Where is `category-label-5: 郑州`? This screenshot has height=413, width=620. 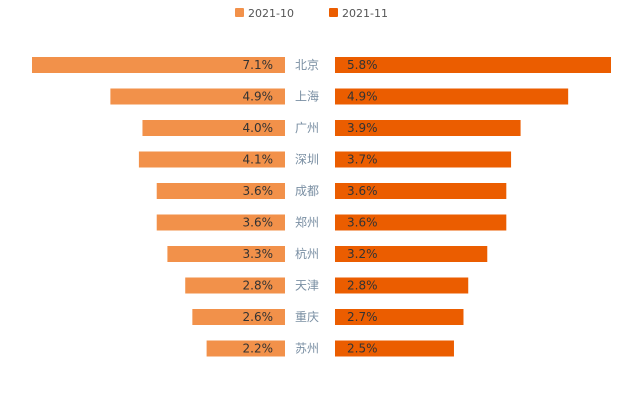
category-label-5: 郑州 is located at coordinates (307, 222).